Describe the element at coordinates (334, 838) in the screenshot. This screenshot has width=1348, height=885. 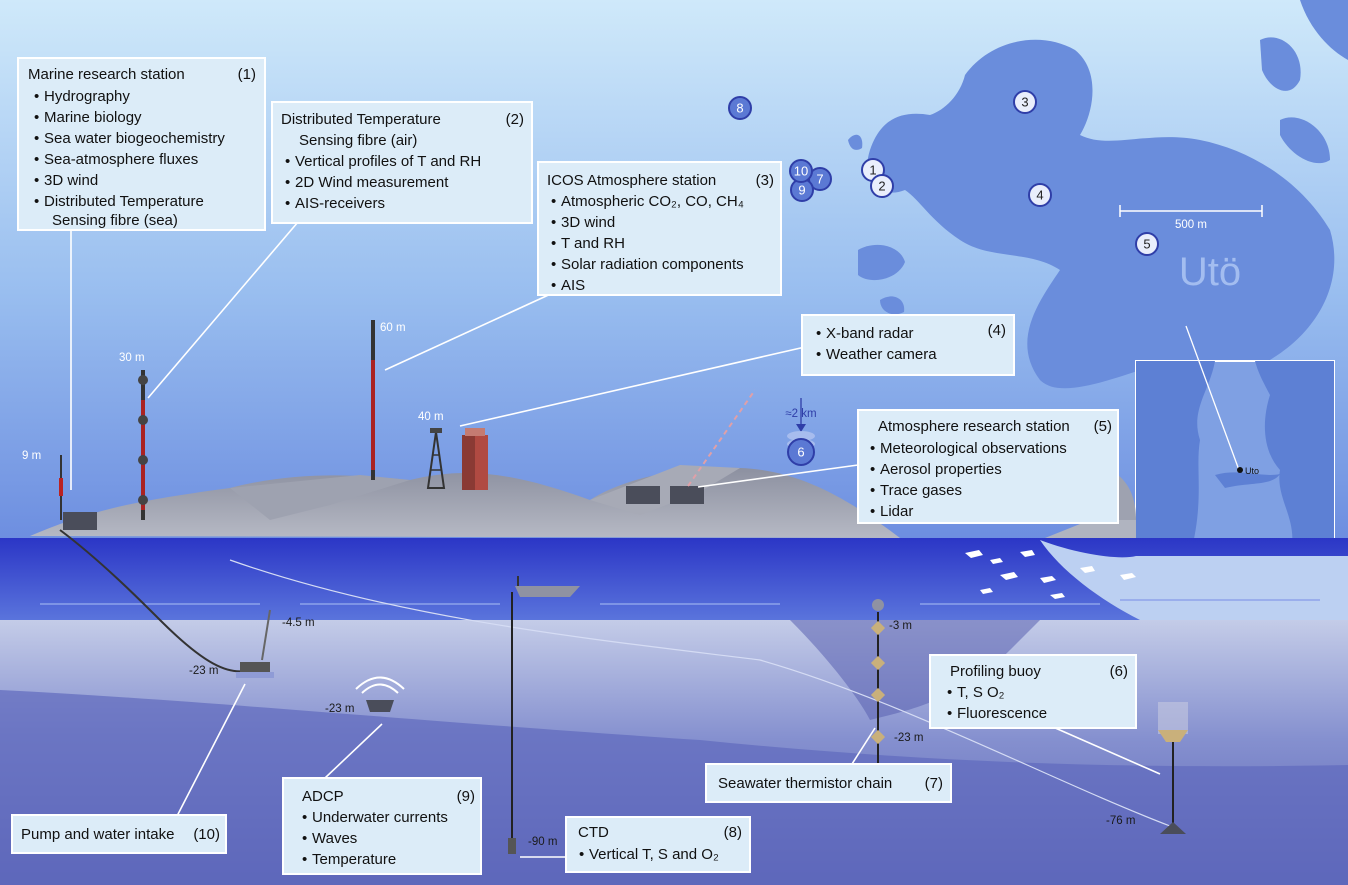
I see `box-item: Waves` at that location.